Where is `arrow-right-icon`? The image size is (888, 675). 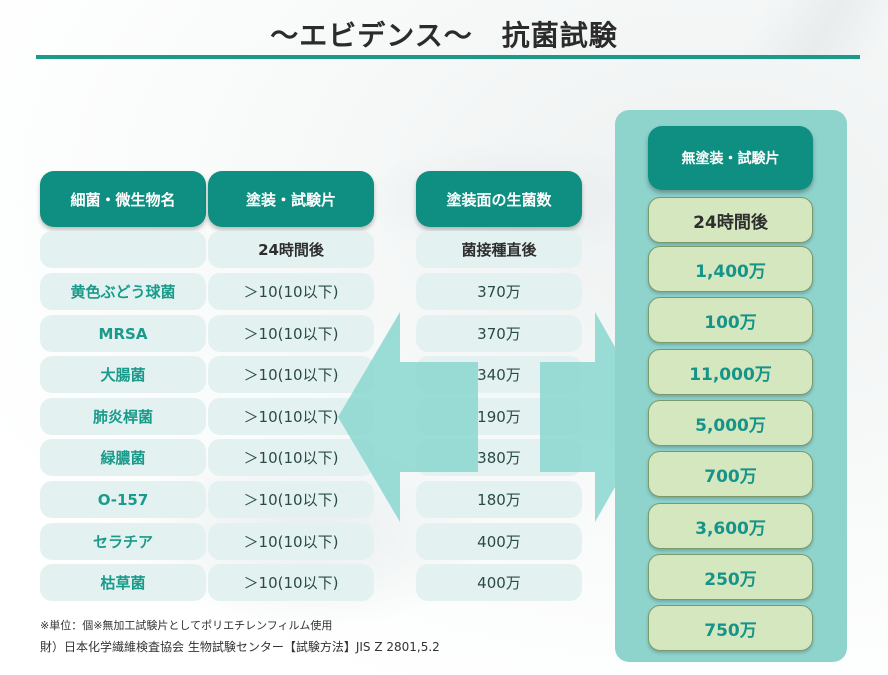 arrow-right-icon is located at coordinates (597, 417).